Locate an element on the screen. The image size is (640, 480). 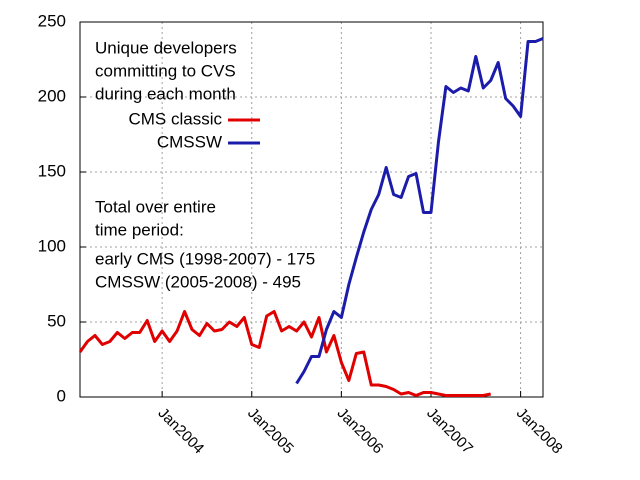
annotation: time period: is located at coordinates (139, 229).